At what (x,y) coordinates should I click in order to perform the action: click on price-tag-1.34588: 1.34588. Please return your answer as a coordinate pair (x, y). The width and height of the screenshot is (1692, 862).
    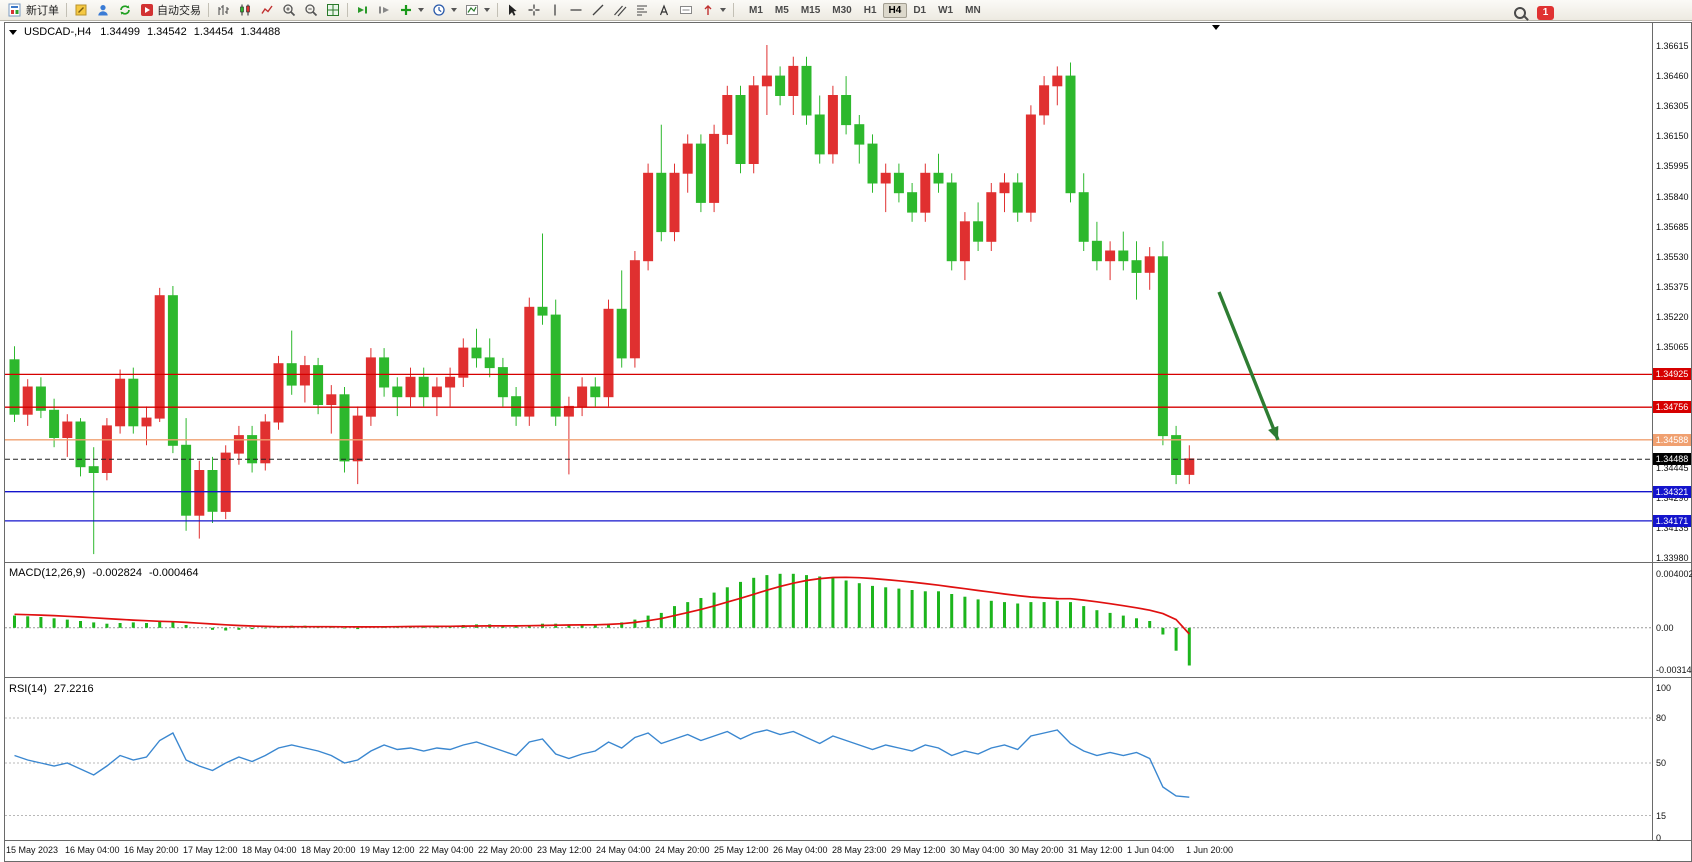
    Looking at the image, I should click on (1672, 440).